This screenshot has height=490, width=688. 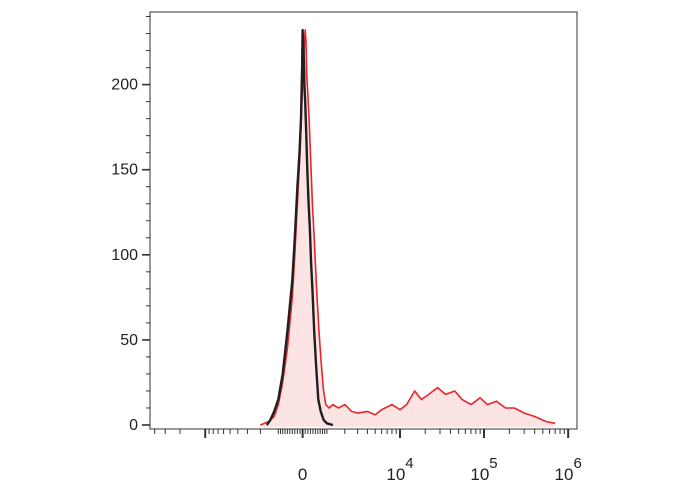 What do you see at coordinates (129, 340) in the screenshot?
I see `y-tick-label: 50` at bounding box center [129, 340].